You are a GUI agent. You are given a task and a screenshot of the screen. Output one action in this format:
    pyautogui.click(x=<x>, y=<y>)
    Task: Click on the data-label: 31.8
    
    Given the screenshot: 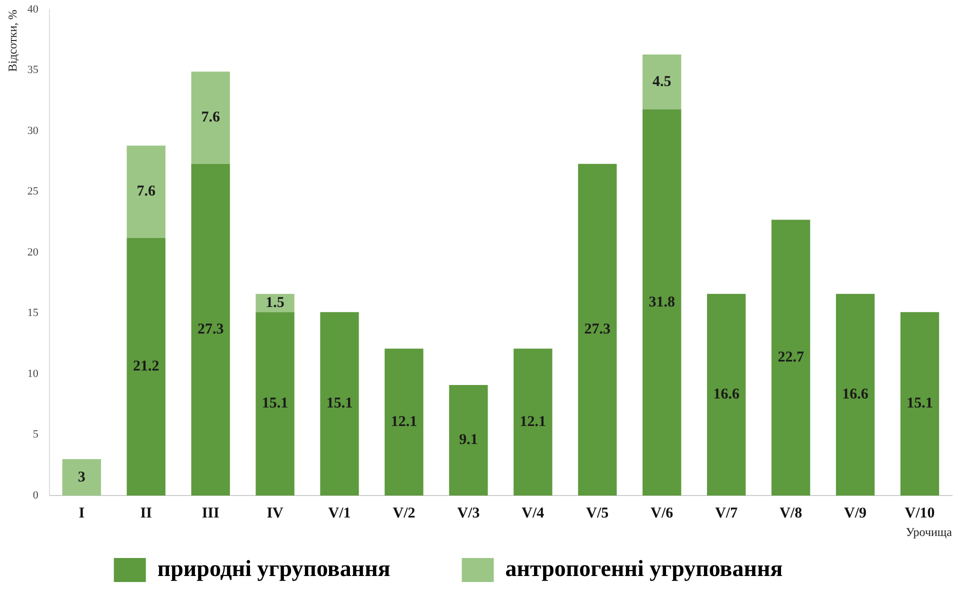 What is the action you would take?
    pyautogui.click(x=662, y=302)
    